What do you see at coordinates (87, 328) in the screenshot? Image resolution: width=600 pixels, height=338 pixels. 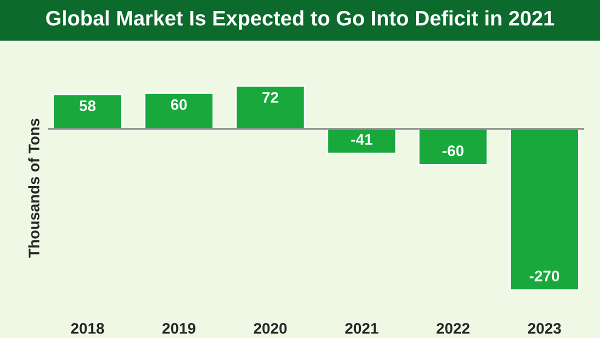 I see `x-tick-label: 2018` at bounding box center [87, 328].